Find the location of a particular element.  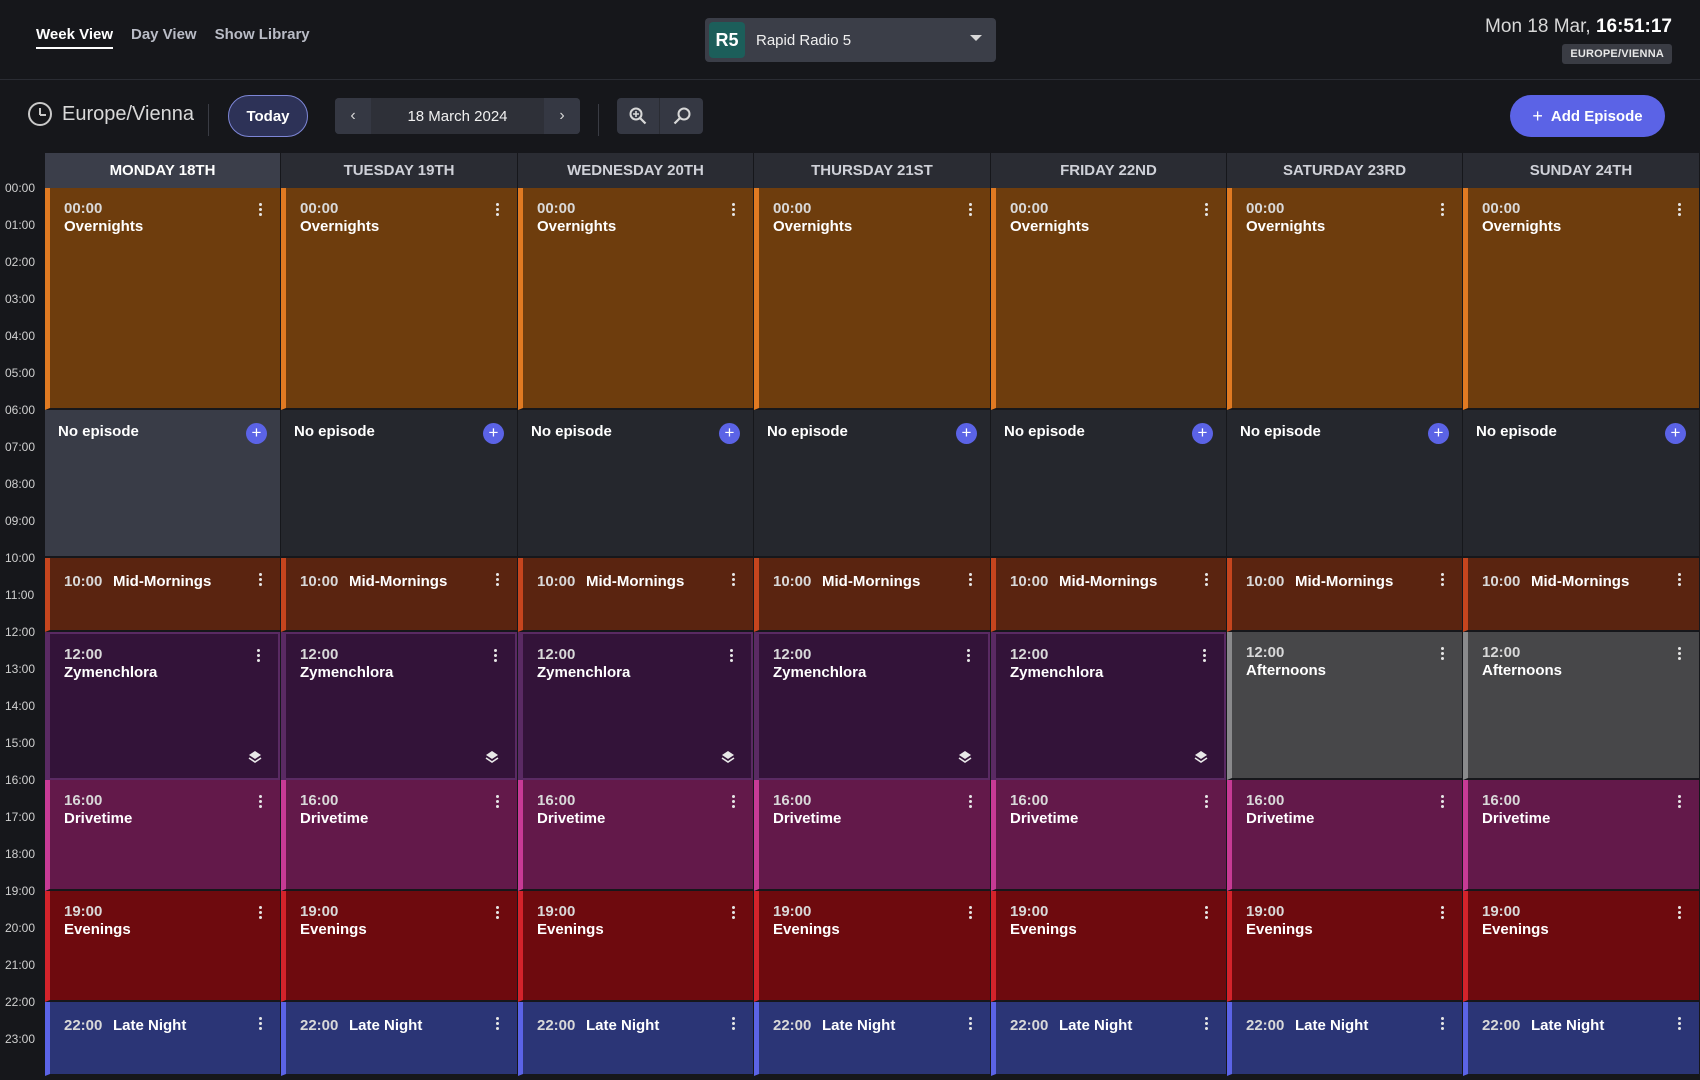

day-header: MONDAY 18TH is located at coordinates (163, 170).